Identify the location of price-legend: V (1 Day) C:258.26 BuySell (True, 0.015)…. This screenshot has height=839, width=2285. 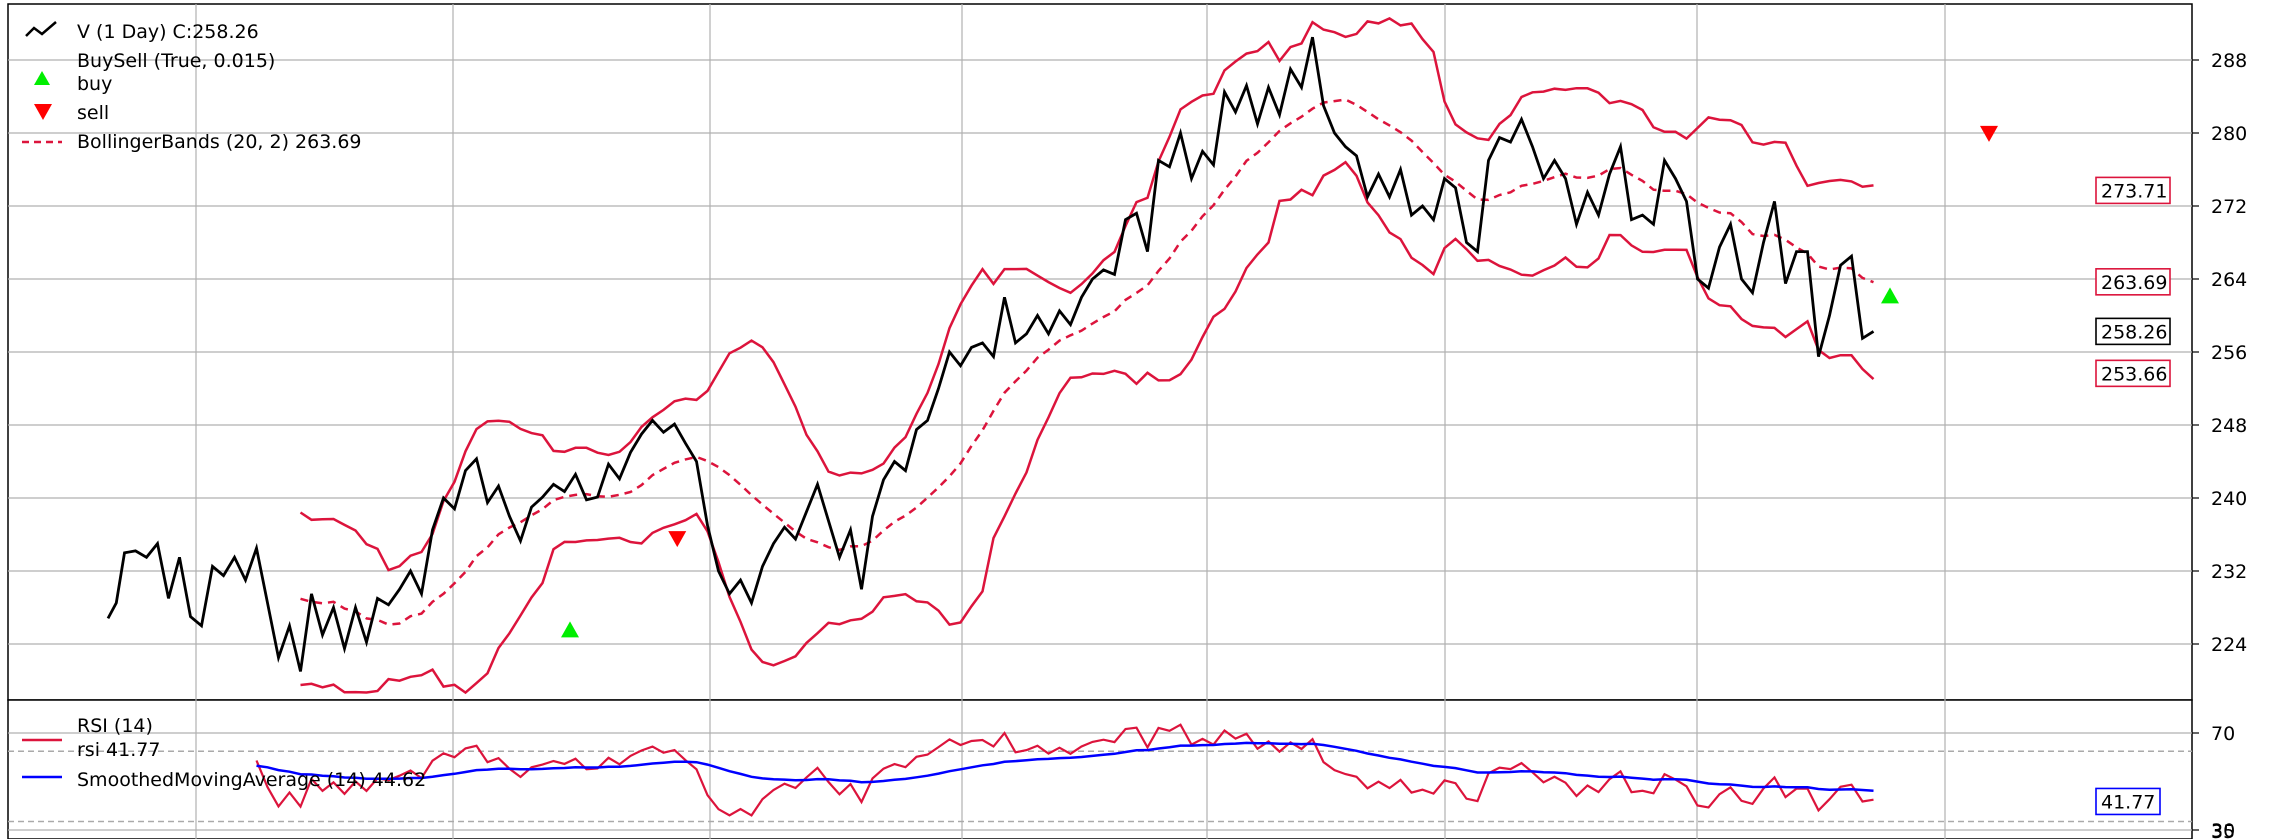
(192, 87).